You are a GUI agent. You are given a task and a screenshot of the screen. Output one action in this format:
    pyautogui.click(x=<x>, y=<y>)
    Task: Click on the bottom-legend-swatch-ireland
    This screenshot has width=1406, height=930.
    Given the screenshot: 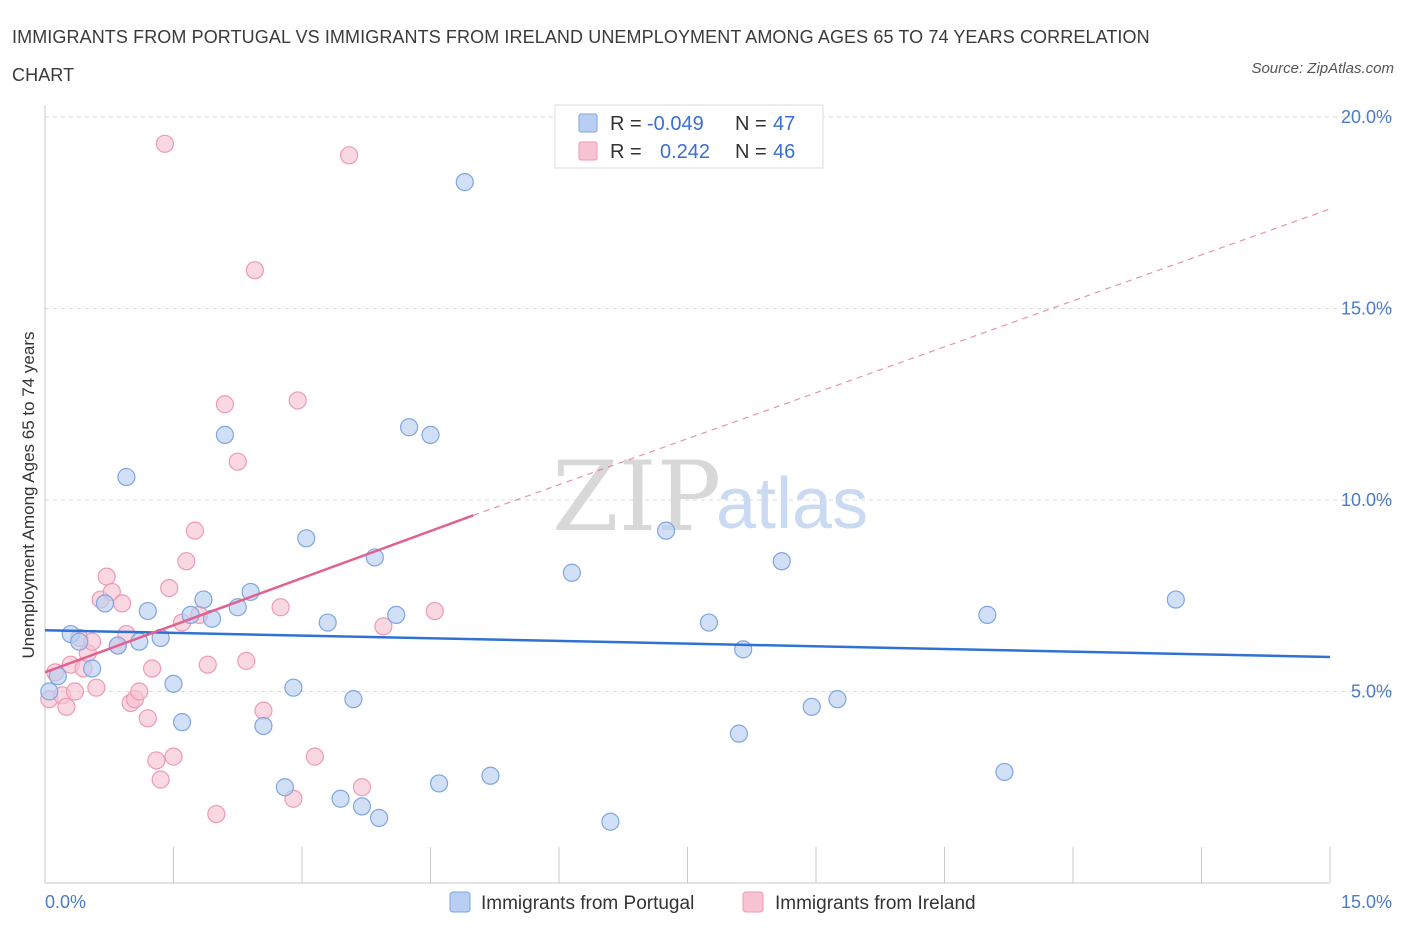 What is the action you would take?
    pyautogui.click(x=753, y=902)
    